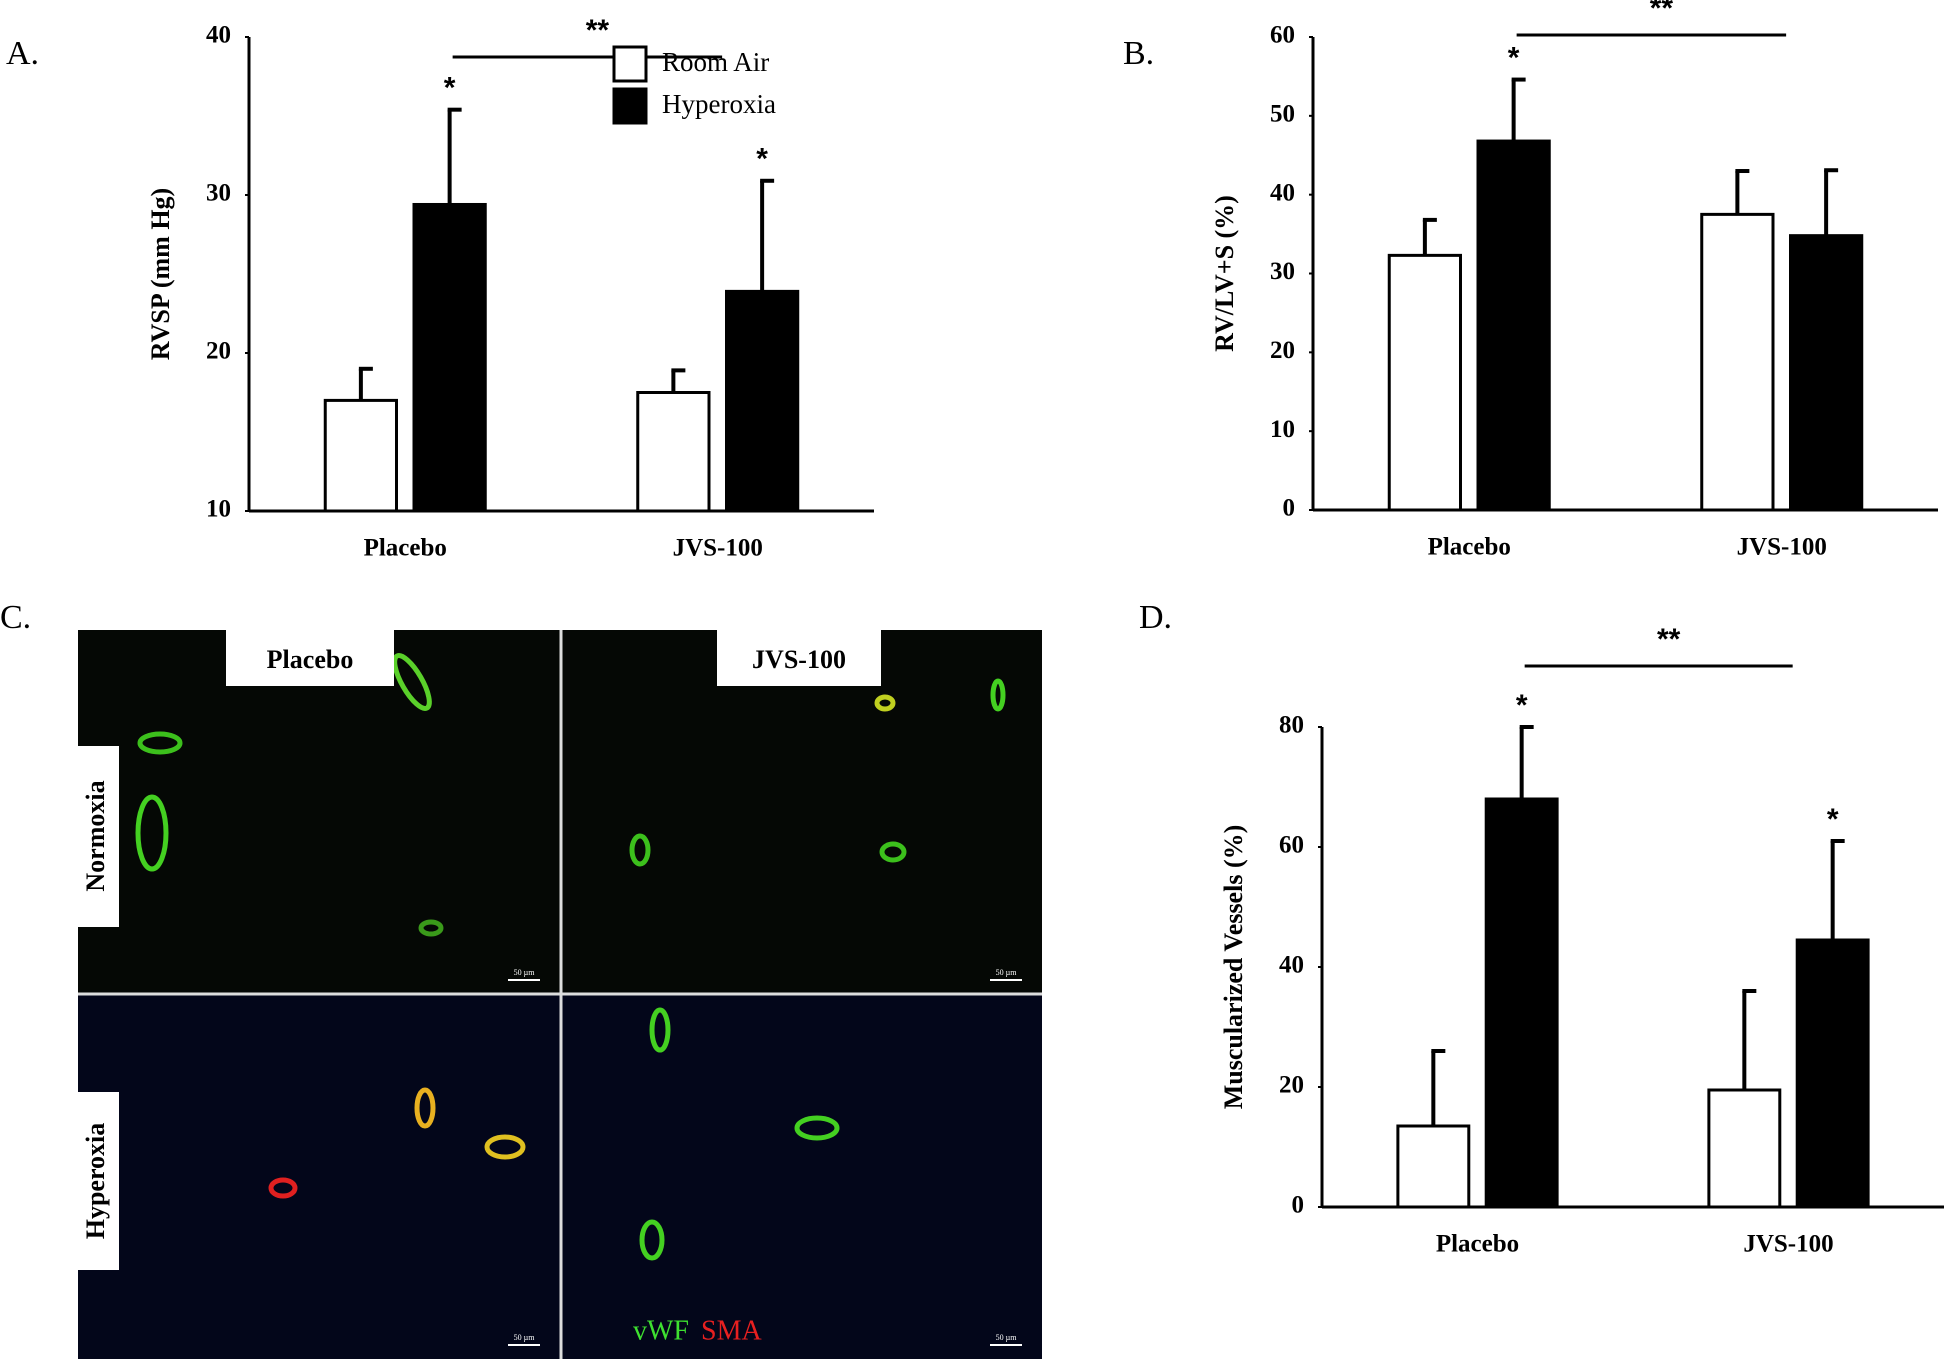  What do you see at coordinates (765, 1157) in the screenshot?
I see `scale-bars: 50 µm 50 µm 50 µm 50 µm` at bounding box center [765, 1157].